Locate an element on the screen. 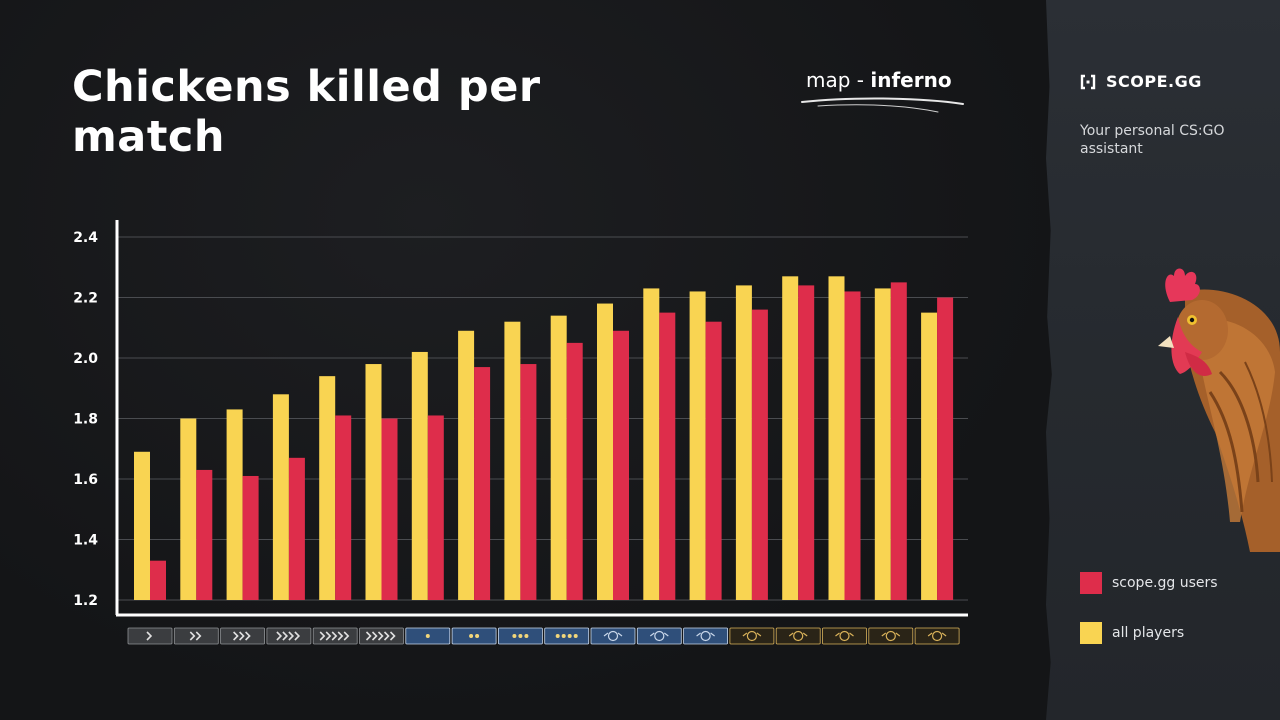 This screenshot has width=1280, height=720. legendary-eagle-icon is located at coordinates (798, 636).